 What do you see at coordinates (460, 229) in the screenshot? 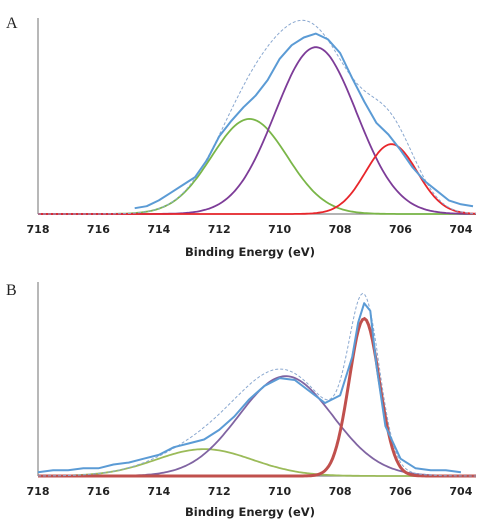
I see `panel-a-tick-label: 704` at bounding box center [460, 229].